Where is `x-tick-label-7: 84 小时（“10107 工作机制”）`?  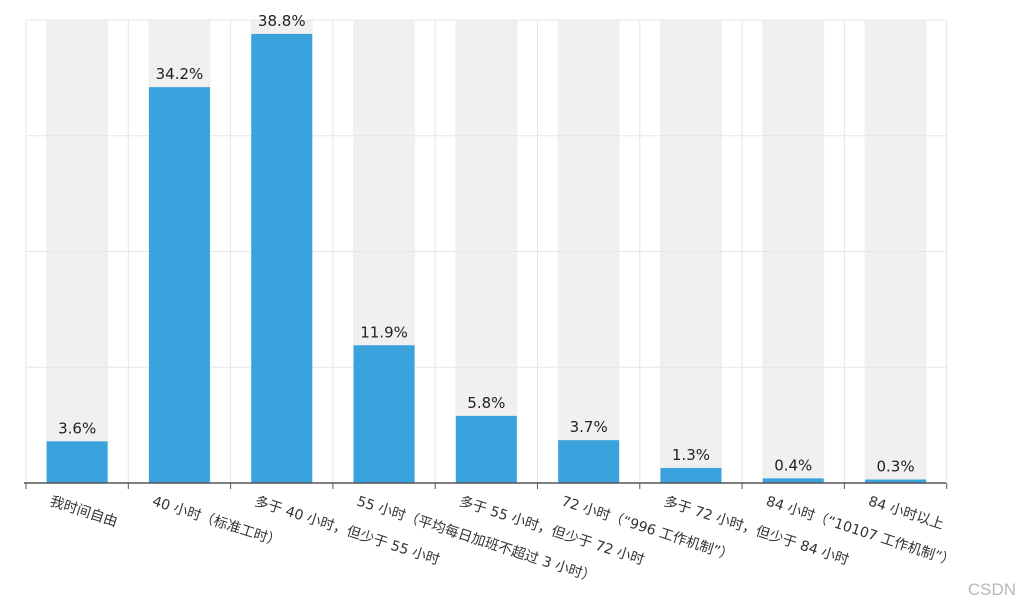
x-tick-label-7: 84 小时（“10107 工作机制”） is located at coordinates (860, 532).